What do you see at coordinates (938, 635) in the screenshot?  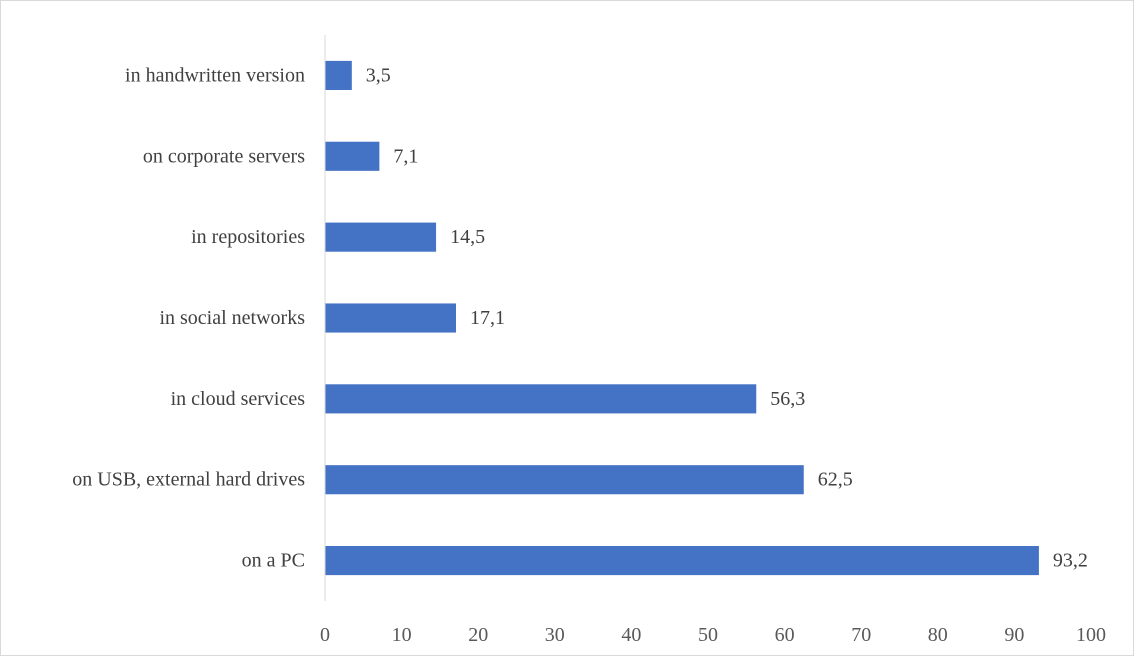 I see `x-tick-label: 80` at bounding box center [938, 635].